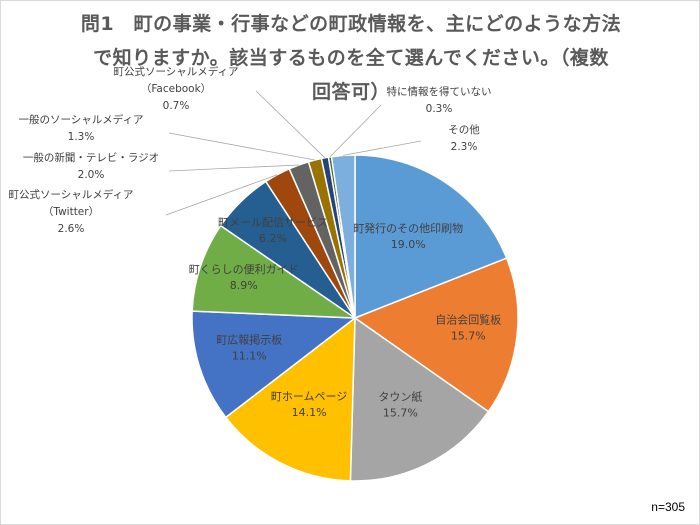 This screenshot has width=700, height=525. Describe the element at coordinates (175, 71) in the screenshot. I see `slice-name-11-line-1: 町公式ソーシャルメディア` at that location.